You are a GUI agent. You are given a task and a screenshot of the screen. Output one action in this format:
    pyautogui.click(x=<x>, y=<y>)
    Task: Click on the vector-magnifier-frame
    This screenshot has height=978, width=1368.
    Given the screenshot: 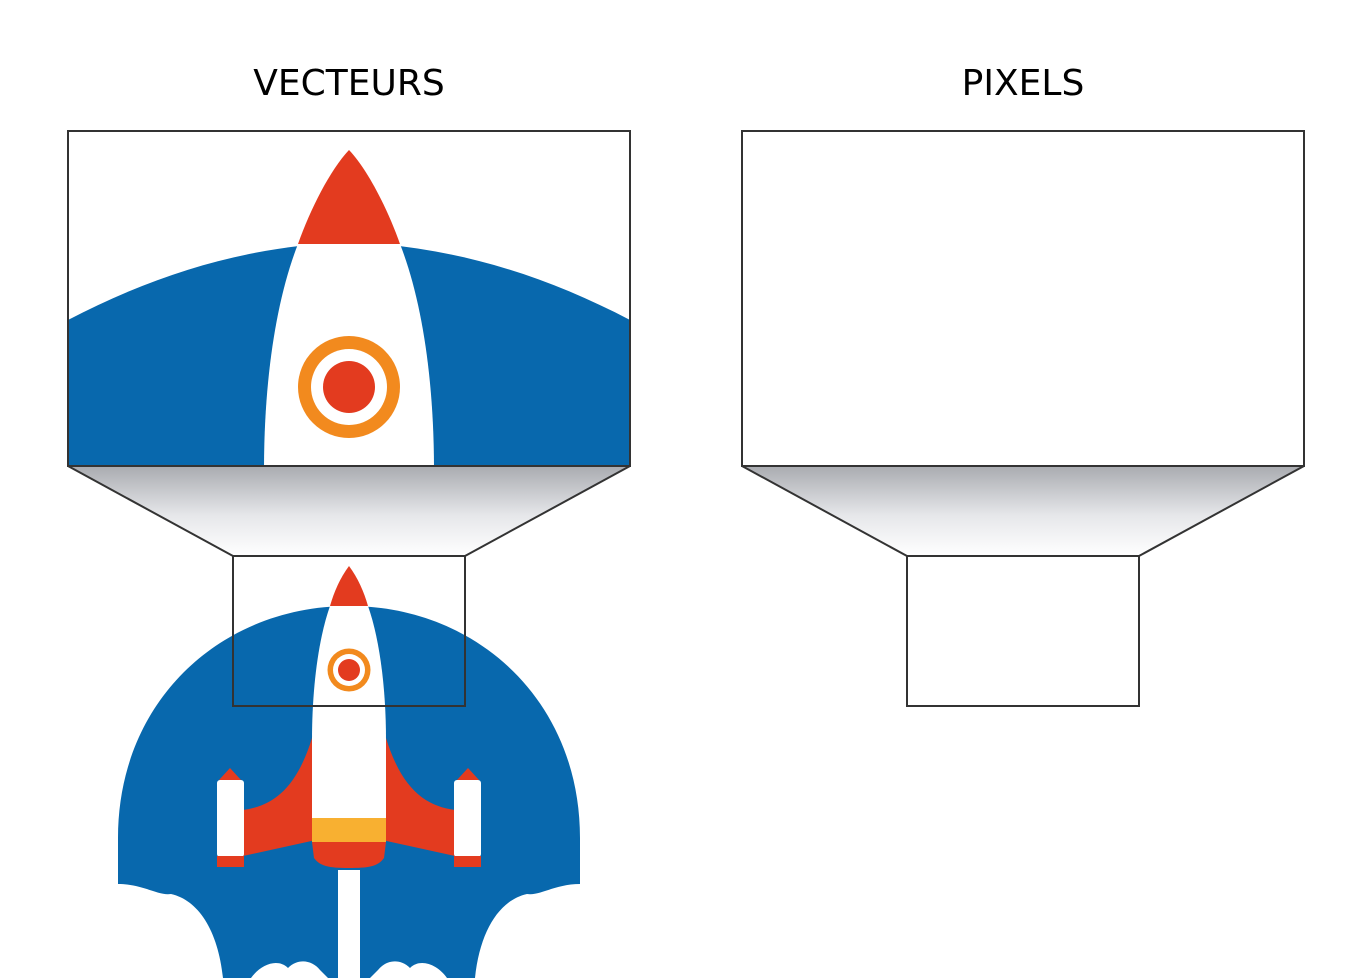 What is the action you would take?
    pyautogui.click(x=349, y=298)
    